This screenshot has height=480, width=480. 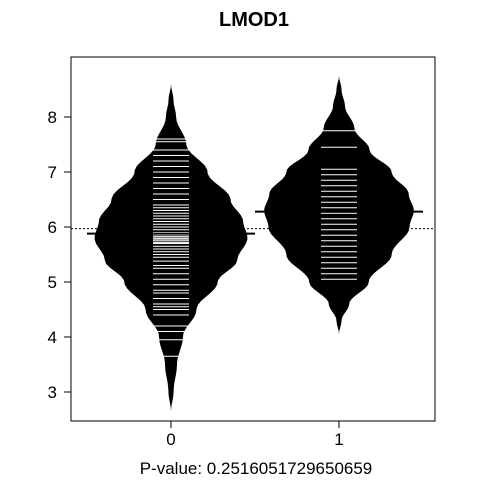 What do you see at coordinates (254, 20) in the screenshot?
I see `chart-title: LMOD1` at bounding box center [254, 20].